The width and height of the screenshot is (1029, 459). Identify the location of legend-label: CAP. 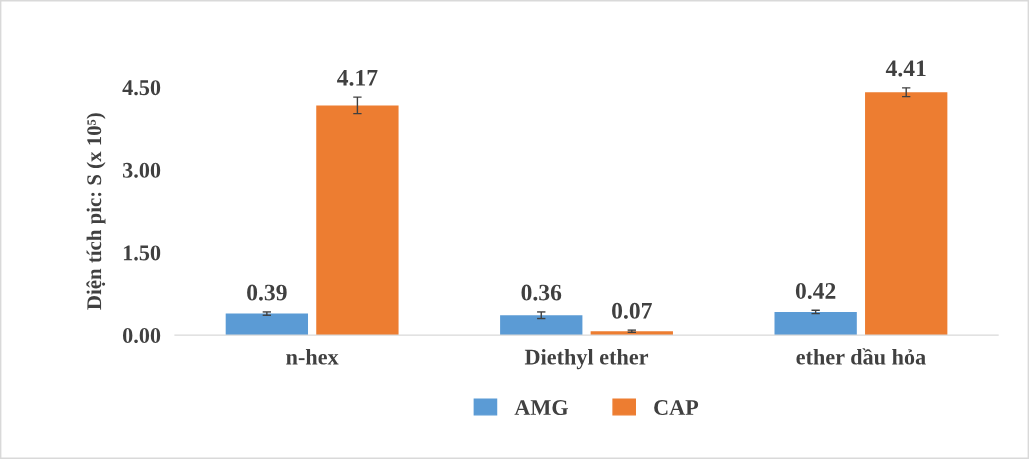
(676, 408).